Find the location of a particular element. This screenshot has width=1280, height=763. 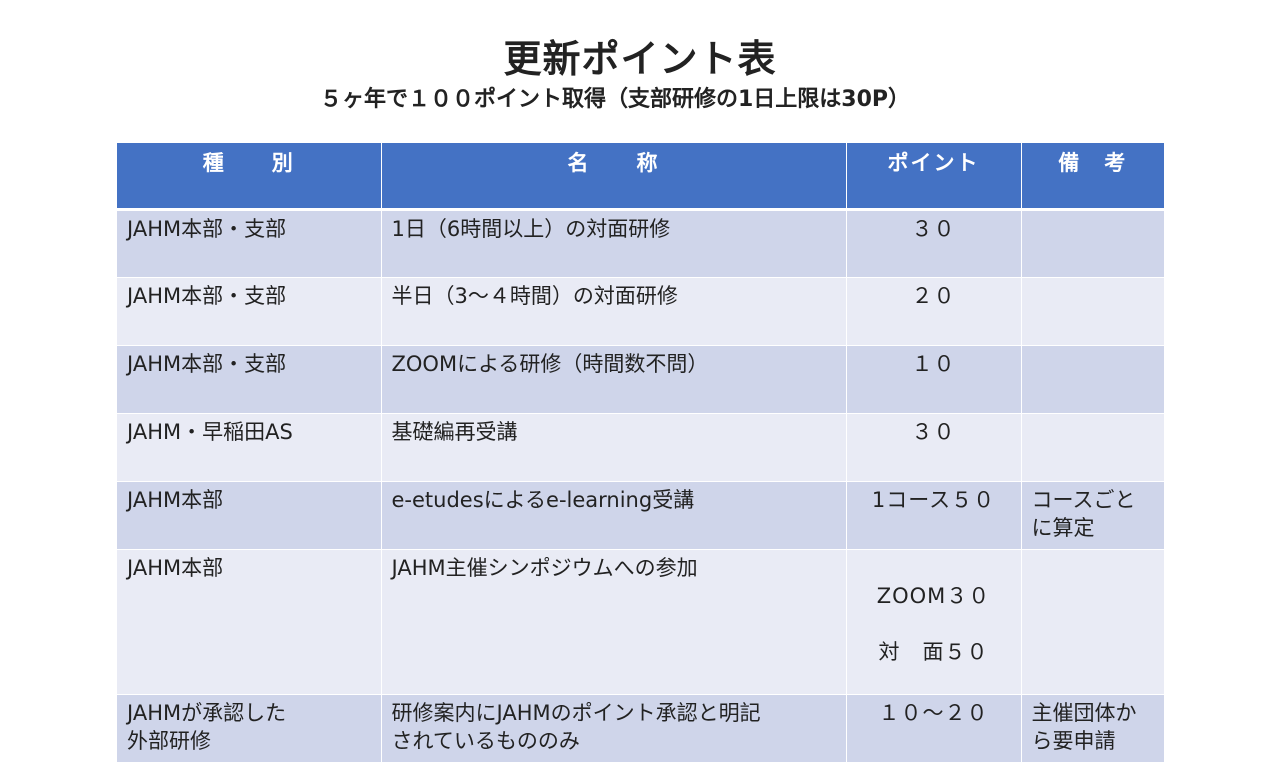

cell-note: 主催団体か ら要申請 is located at coordinates (1092, 728).